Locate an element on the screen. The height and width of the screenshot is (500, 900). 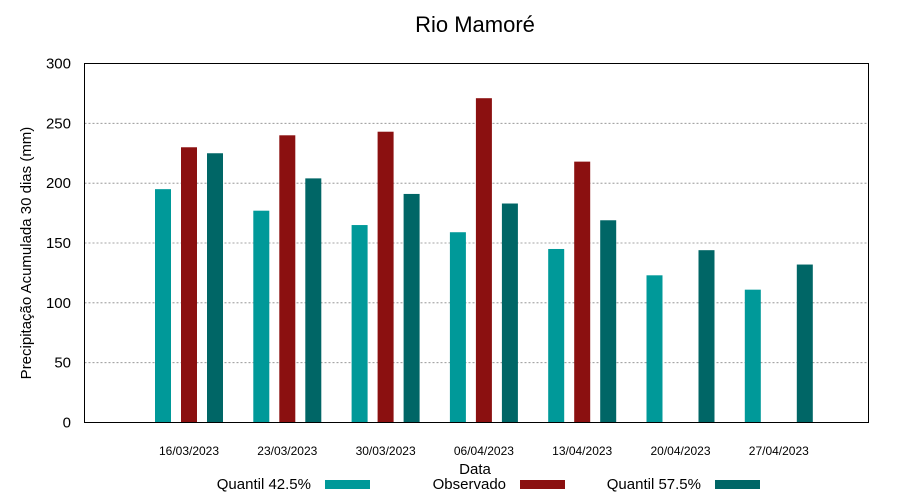
y-tick-label: 150 is located at coordinates (58, 243).